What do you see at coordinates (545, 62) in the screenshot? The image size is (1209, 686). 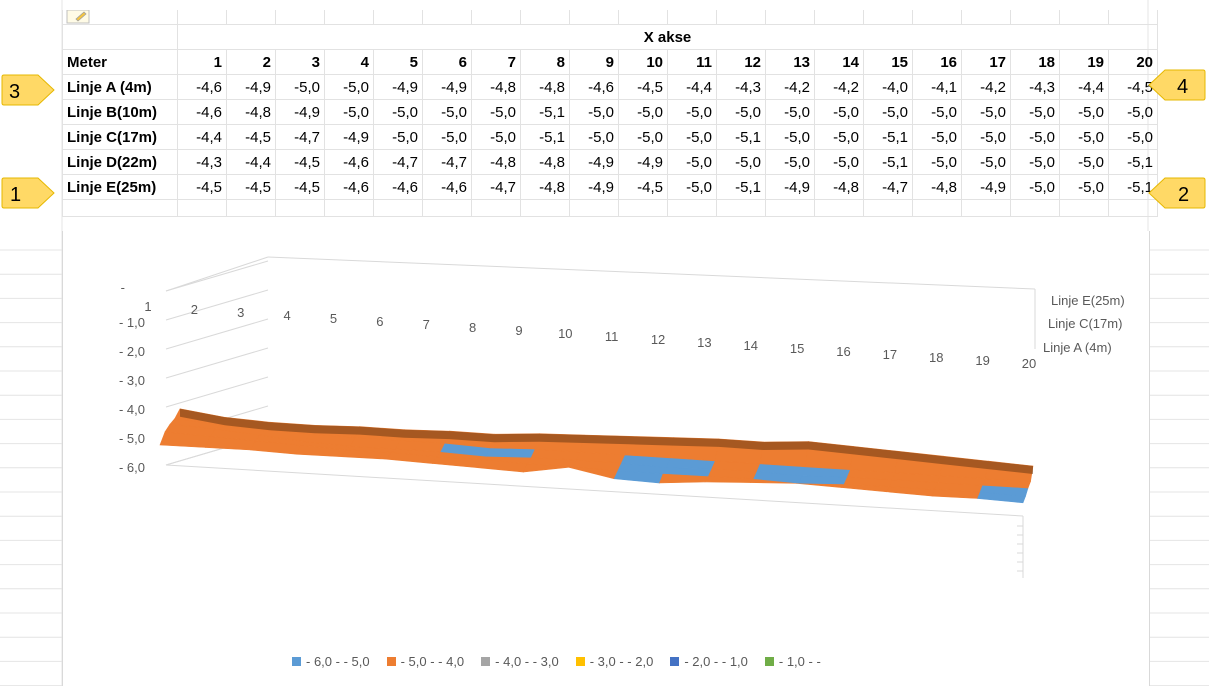 I see `column-header-cell: 8` at bounding box center [545, 62].